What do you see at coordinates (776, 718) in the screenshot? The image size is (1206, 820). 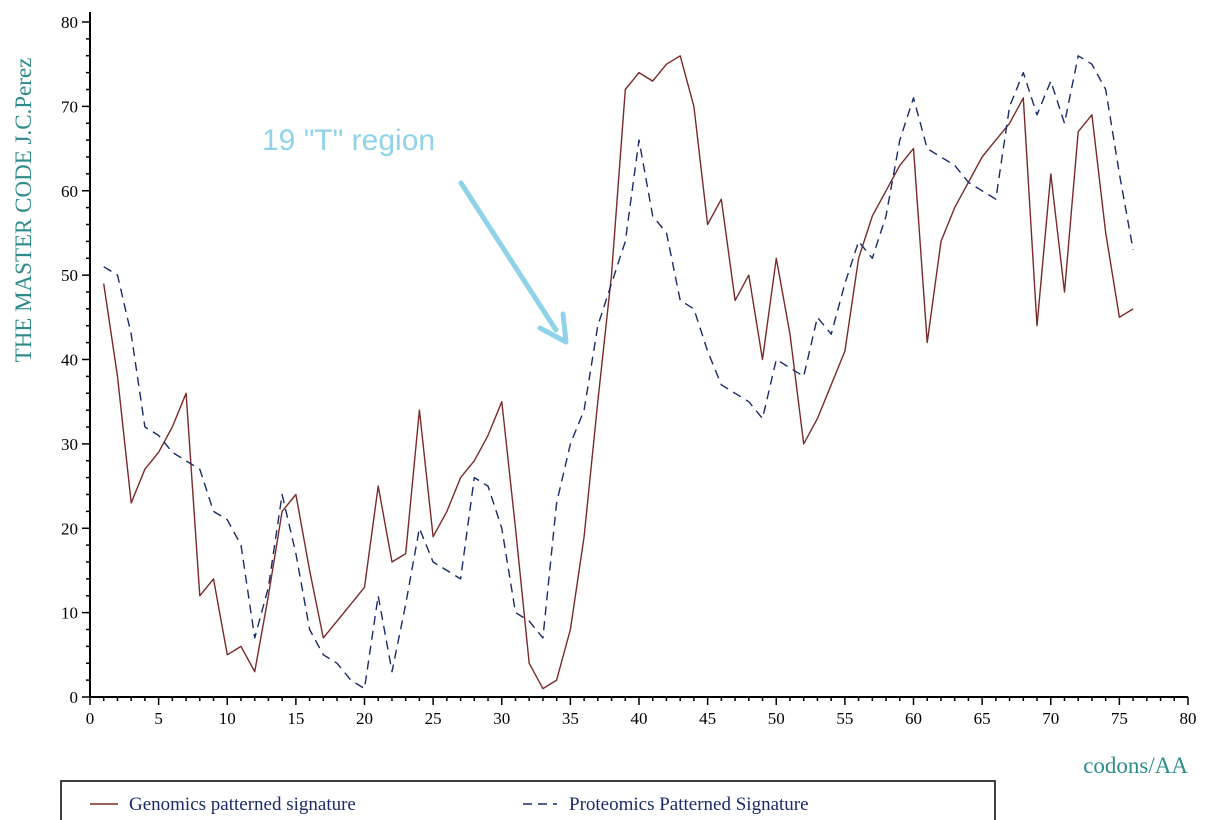 I see `x-tick-label: 50` at bounding box center [776, 718].